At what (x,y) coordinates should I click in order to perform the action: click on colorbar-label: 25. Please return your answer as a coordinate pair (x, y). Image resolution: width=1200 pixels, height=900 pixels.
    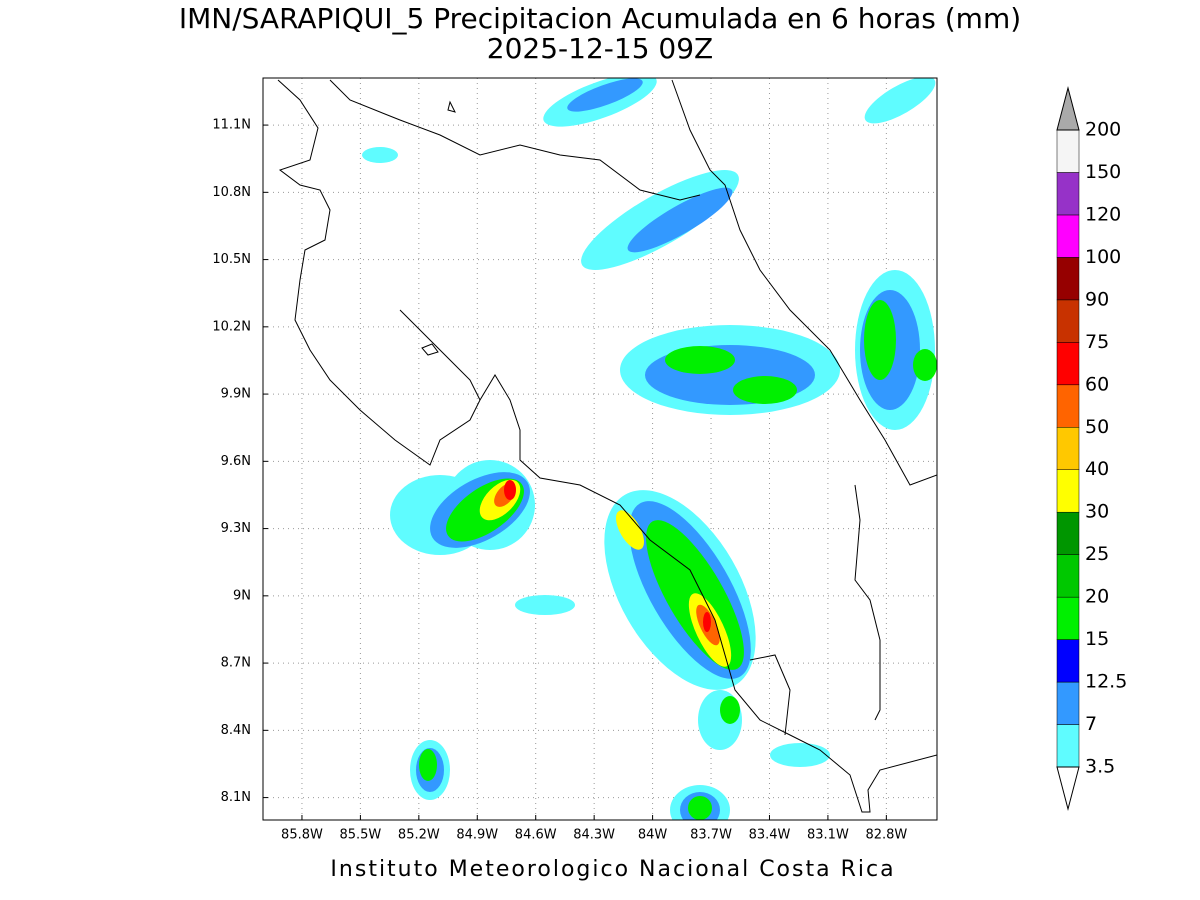
    Looking at the image, I should click on (1097, 554).